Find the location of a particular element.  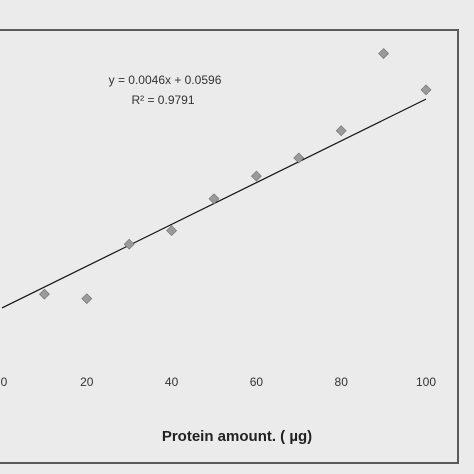

x-tick-label: 100 is located at coordinates (426, 382).